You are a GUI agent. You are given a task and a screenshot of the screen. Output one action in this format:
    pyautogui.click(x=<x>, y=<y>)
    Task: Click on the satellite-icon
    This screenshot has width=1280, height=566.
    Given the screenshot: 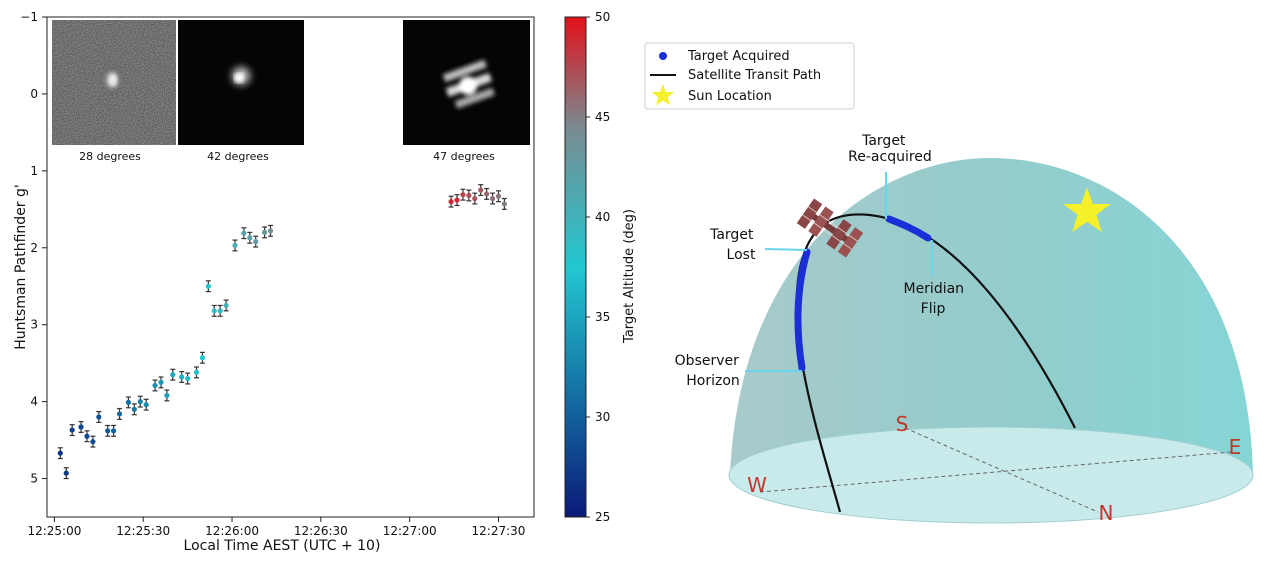 What is the action you would take?
    pyautogui.click(x=830, y=228)
    